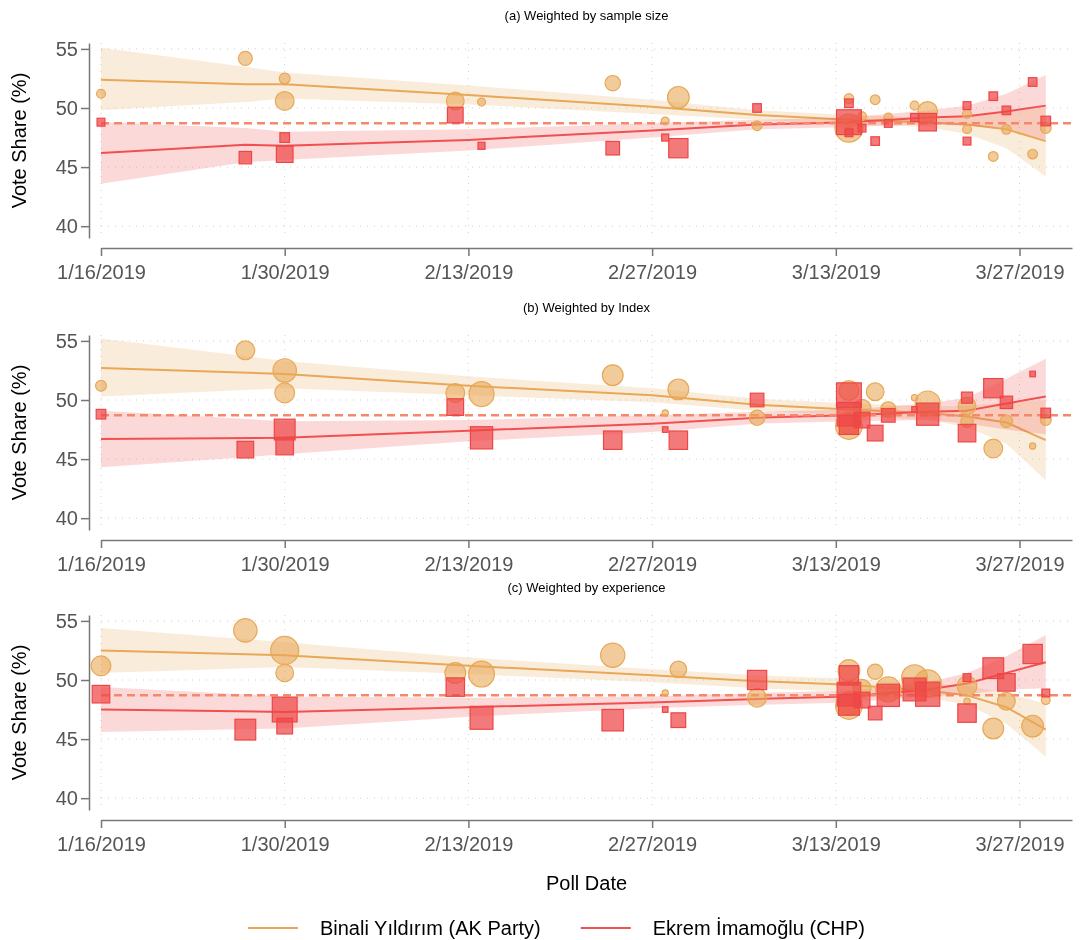  Describe the element at coordinates (430, 928) in the screenshot. I see `legend-label: Binali Yıldırım (AK Party)` at that location.